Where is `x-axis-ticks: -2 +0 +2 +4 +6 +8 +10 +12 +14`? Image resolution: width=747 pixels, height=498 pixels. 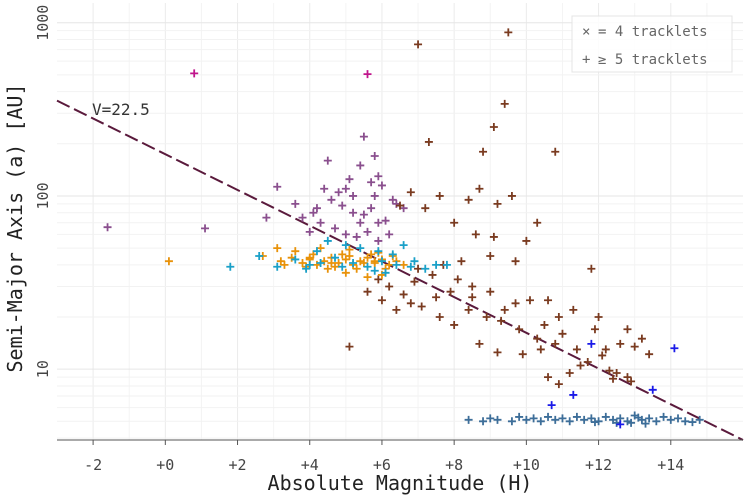
x-axis-ticks: -2 +0 +2 +4 +6 +8 +10 +12 +14 is located at coordinates (384, 457).